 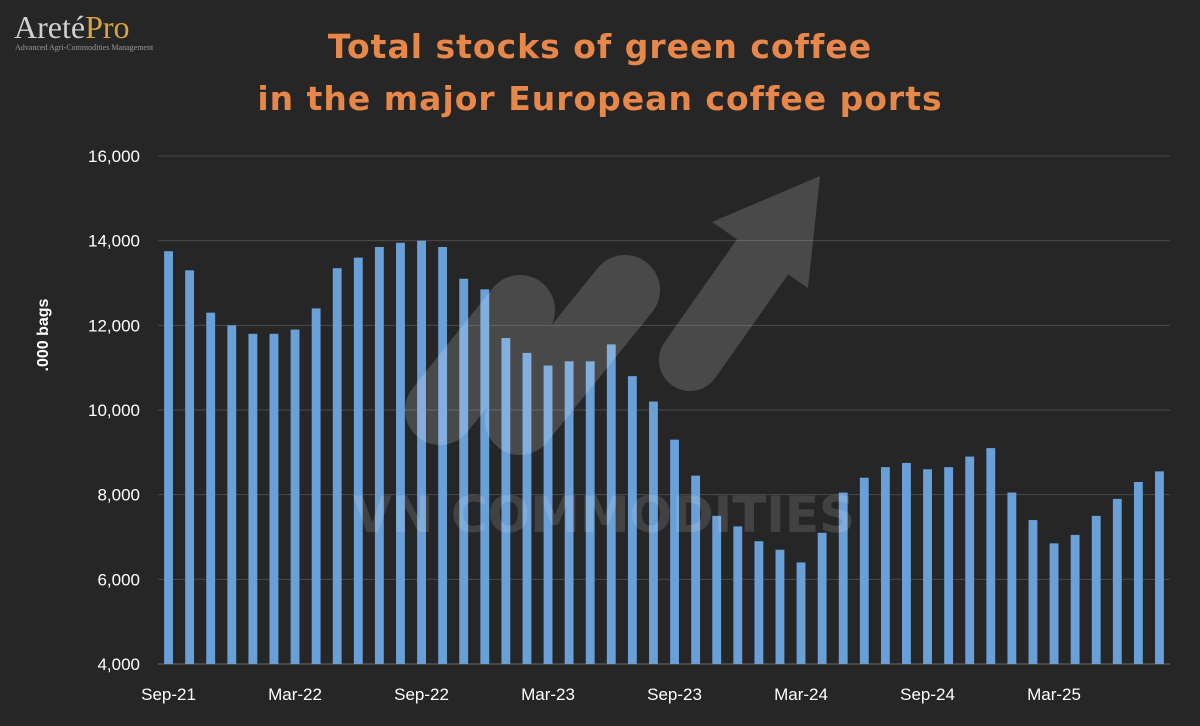 What do you see at coordinates (599, 98) in the screenshot?
I see `chart-title-line-2: in the major European coffee ports` at bounding box center [599, 98].